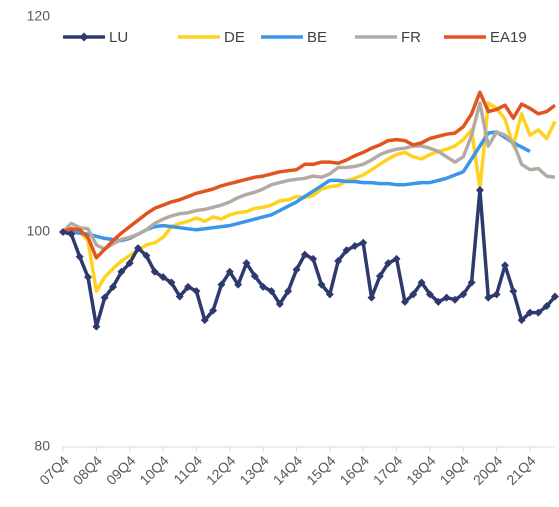 The image size is (559, 507). Describe the element at coordinates (42, 446) in the screenshot. I see `y-tick-label: 80` at that location.